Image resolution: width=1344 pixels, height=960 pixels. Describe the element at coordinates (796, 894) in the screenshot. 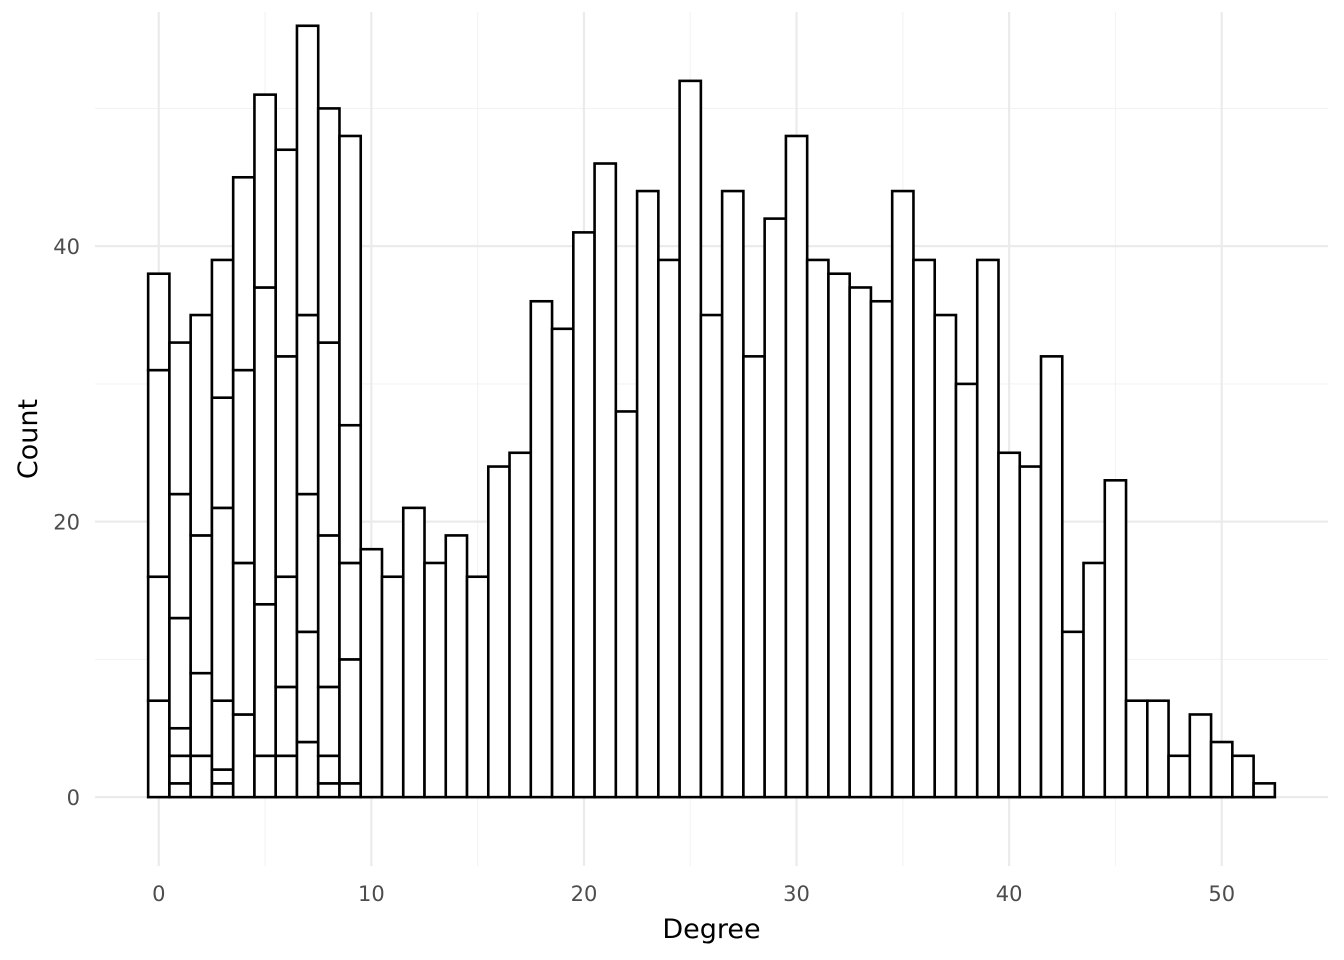

I see `x-tick-label: 30` at that location.